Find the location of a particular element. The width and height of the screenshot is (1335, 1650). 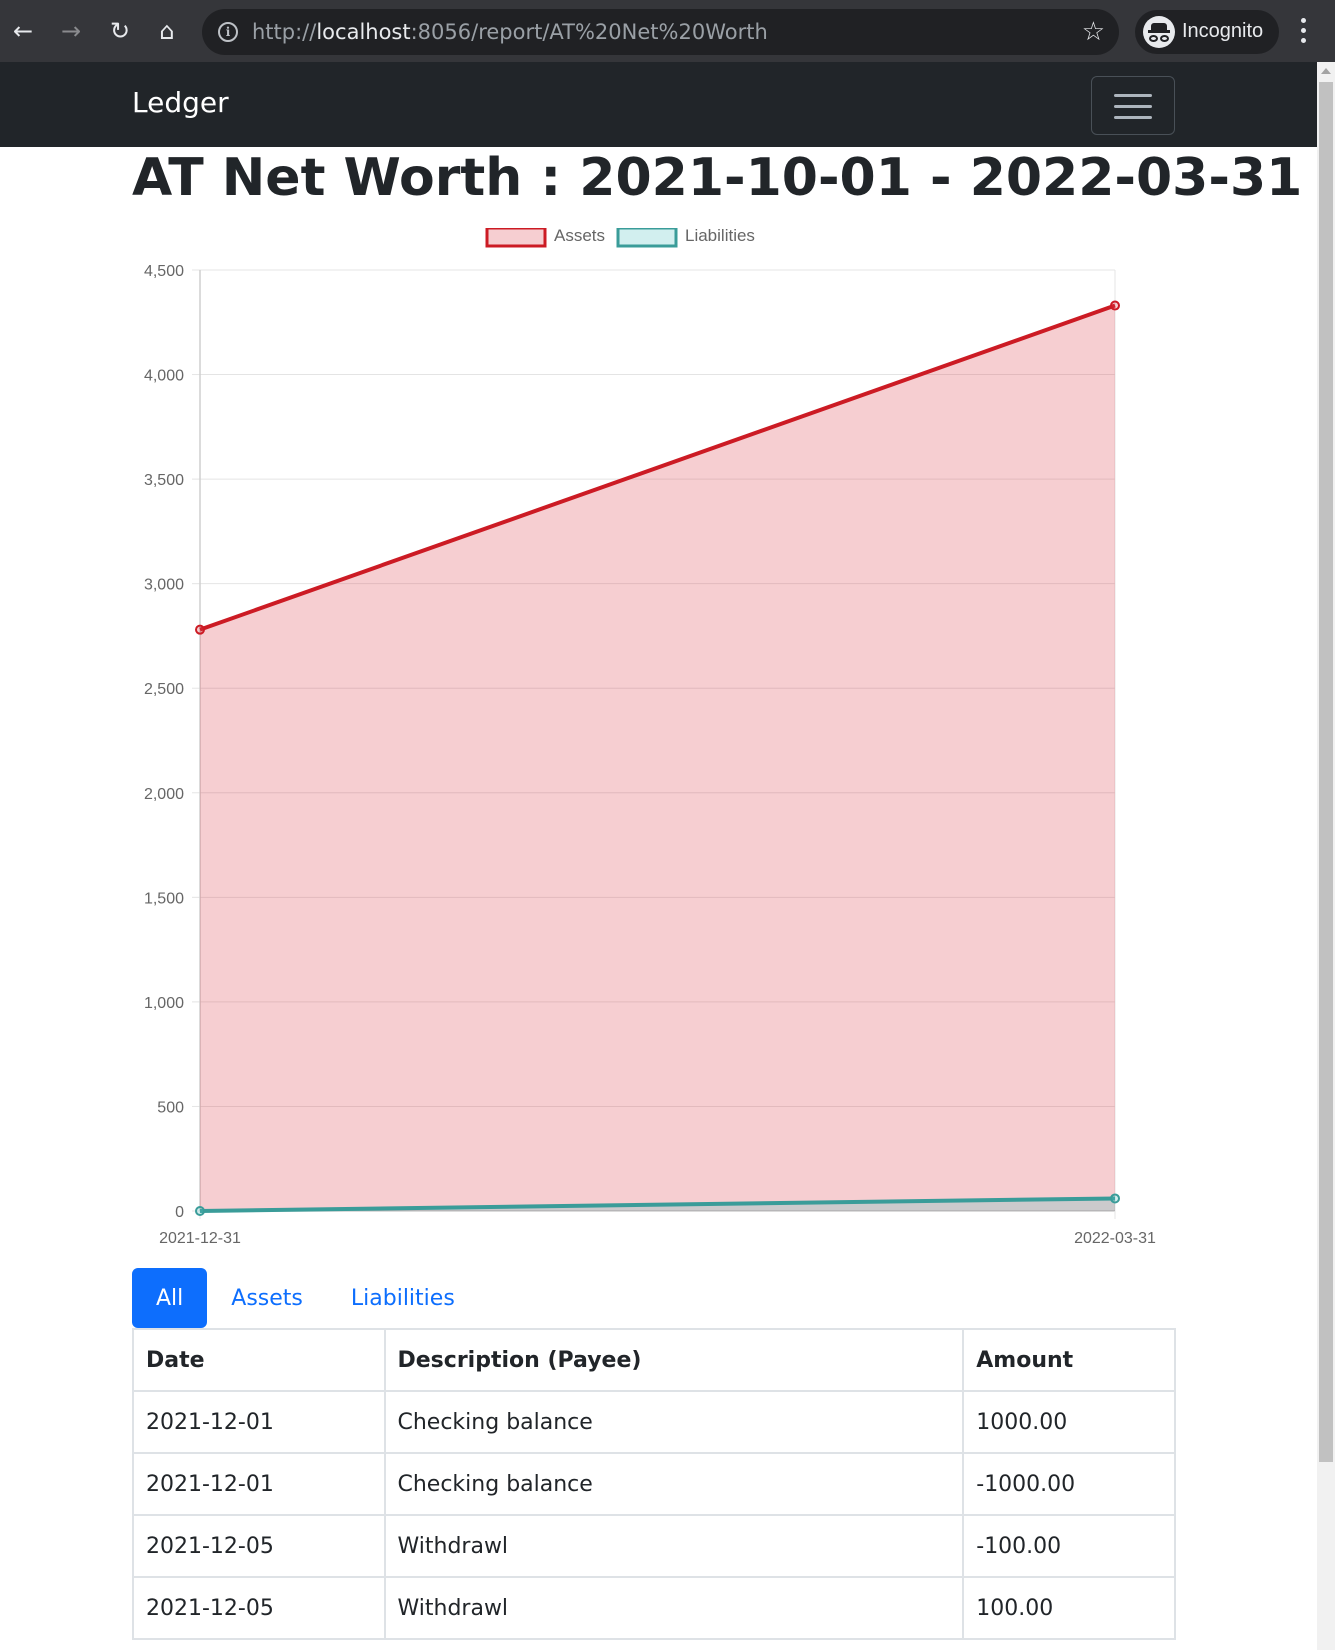

navbar-toggler-button is located at coordinates (1133, 105).